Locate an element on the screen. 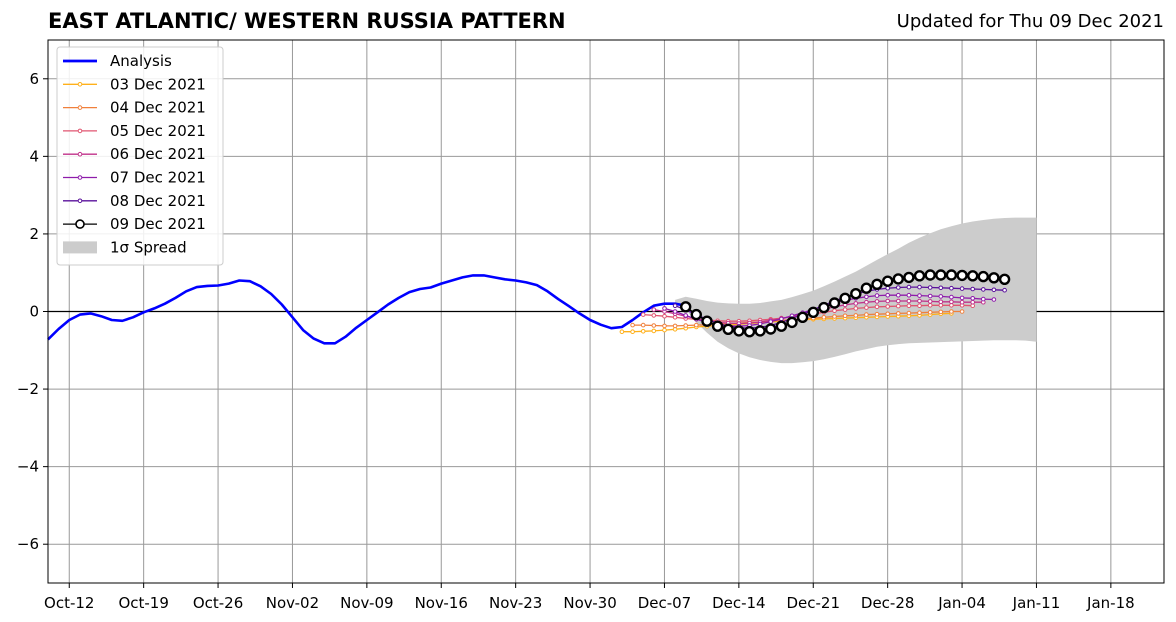  analysis-line is located at coordinates (366, 309).